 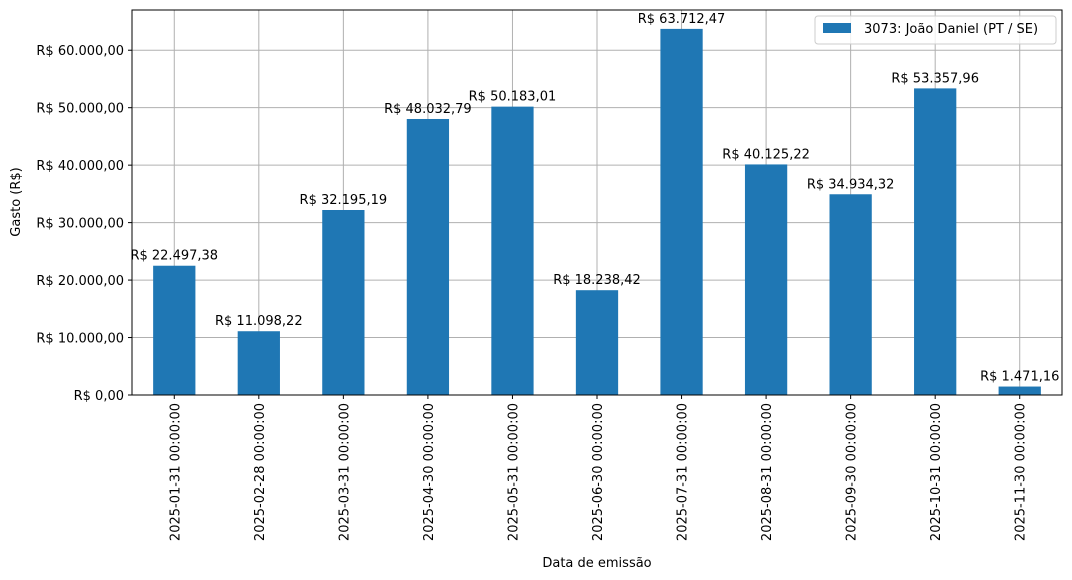 I want to click on x-tick-label: 2025-07-31 00:00:00, so click(x=683, y=472).